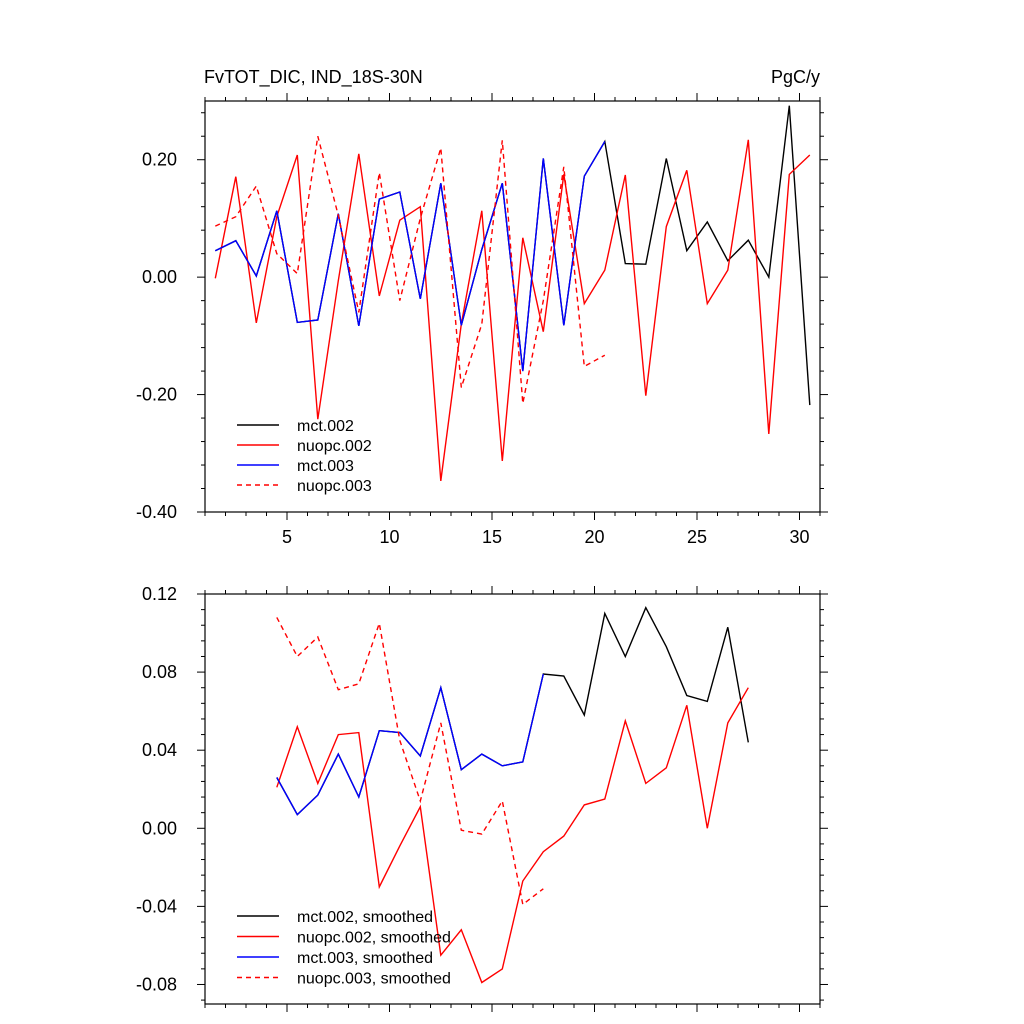  What do you see at coordinates (159, 594) in the screenshot?
I see `y-tick-label: 0.12` at bounding box center [159, 594].